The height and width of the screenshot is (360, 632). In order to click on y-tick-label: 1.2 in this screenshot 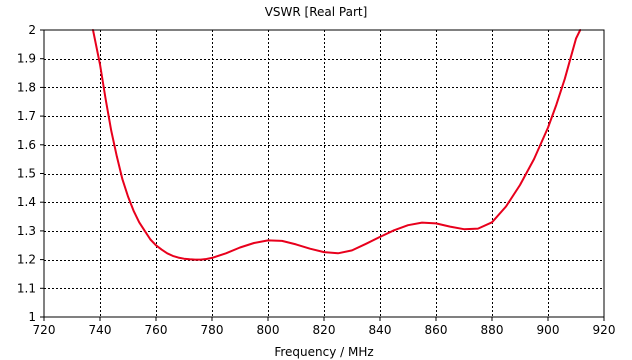, I will do `click(26, 260)`.